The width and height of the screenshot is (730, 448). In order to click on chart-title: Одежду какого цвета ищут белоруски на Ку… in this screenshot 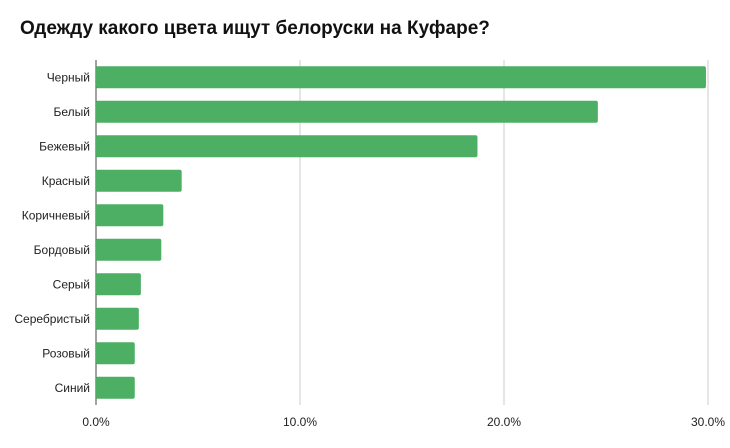, I will do `click(255, 28)`.